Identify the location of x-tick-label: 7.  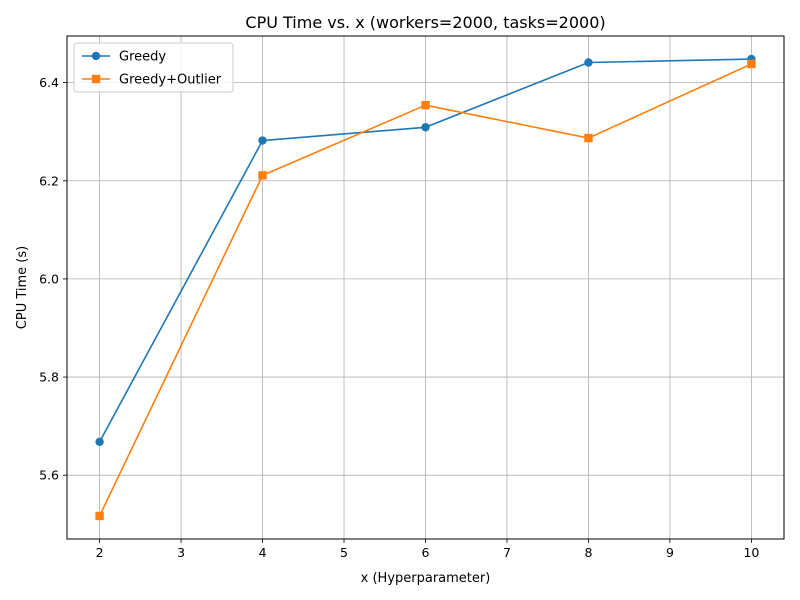
(507, 552).